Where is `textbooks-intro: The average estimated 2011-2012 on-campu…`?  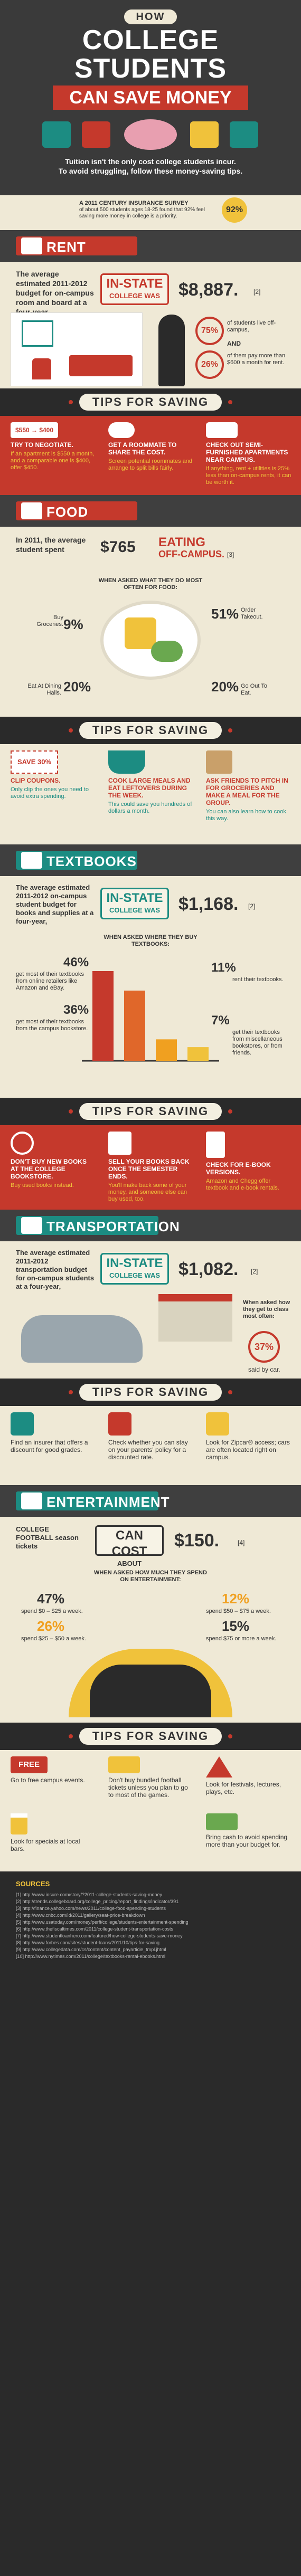 textbooks-intro: The average estimated 2011-2012 on-campu… is located at coordinates (55, 904).